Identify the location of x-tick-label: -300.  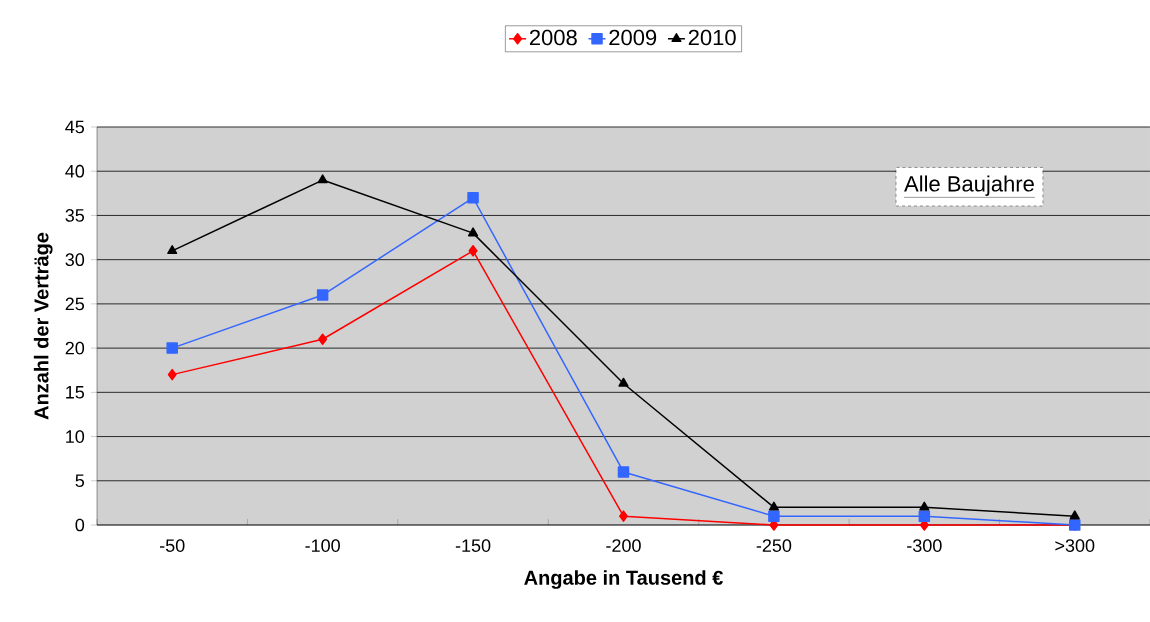
(924, 545).